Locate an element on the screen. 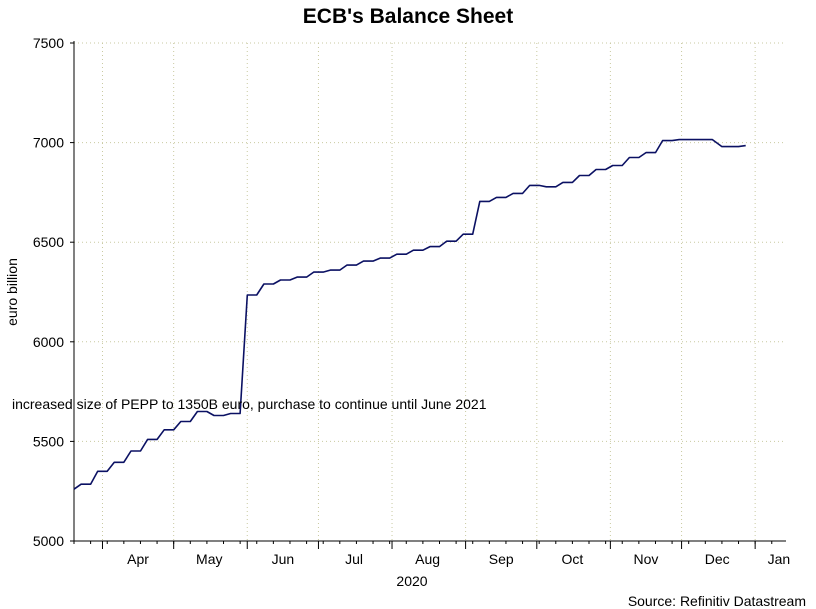 The width and height of the screenshot is (816, 609). x-tick-label: Sep is located at coordinates (501, 559).